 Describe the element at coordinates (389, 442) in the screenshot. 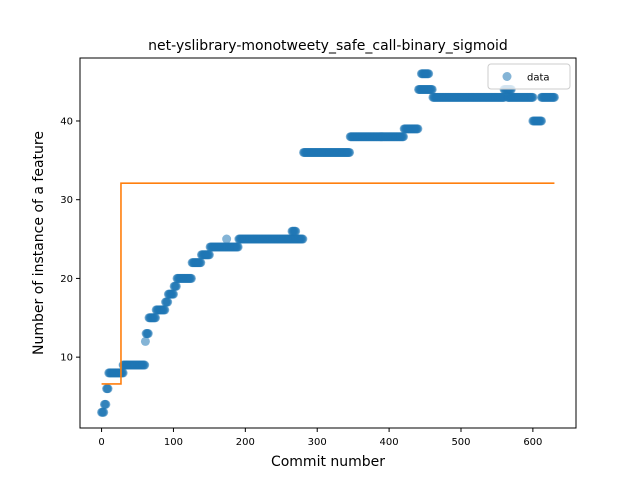

I see `x-tick-label: 400` at that location.